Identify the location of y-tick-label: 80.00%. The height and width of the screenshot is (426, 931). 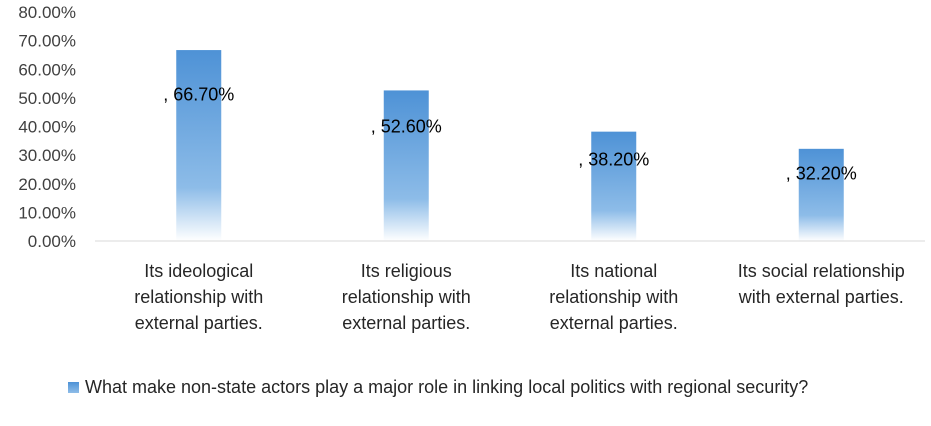
(47, 12).